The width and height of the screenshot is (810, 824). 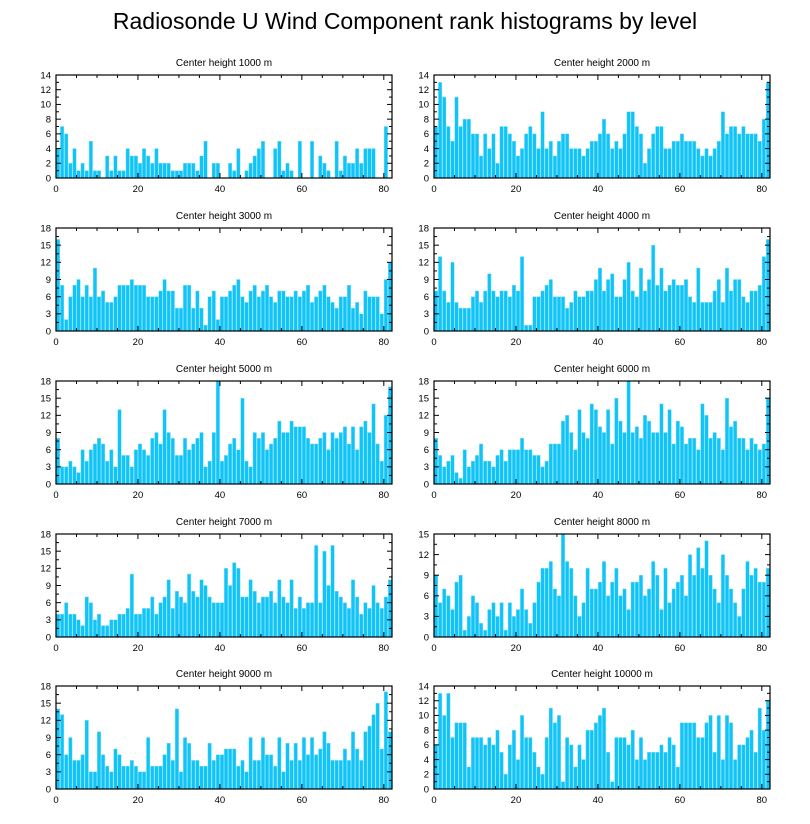 What do you see at coordinates (48, 467) in the screenshot?
I see `y-tick-label: 3` at bounding box center [48, 467].